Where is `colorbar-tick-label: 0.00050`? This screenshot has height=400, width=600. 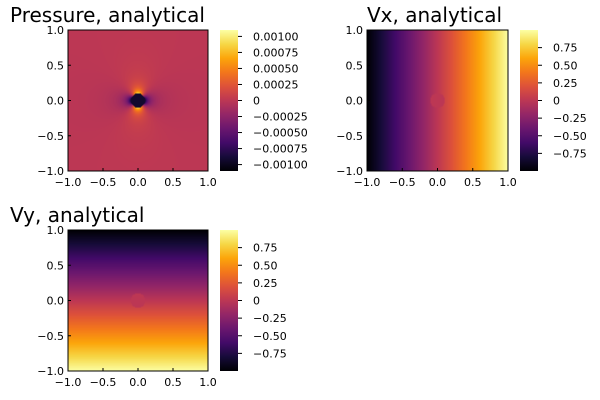 colorbar-tick-label: 0.00050 is located at coordinates (276, 68).